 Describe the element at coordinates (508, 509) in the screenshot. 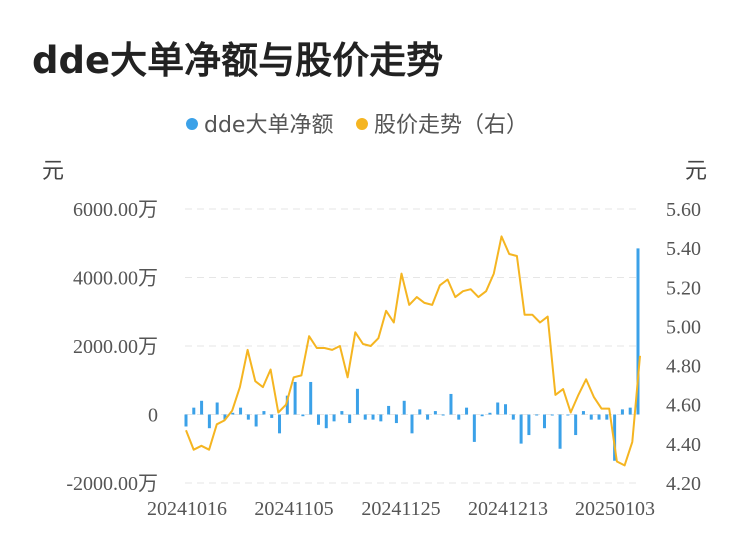

I see `x-tick-label: 20241213` at that location.